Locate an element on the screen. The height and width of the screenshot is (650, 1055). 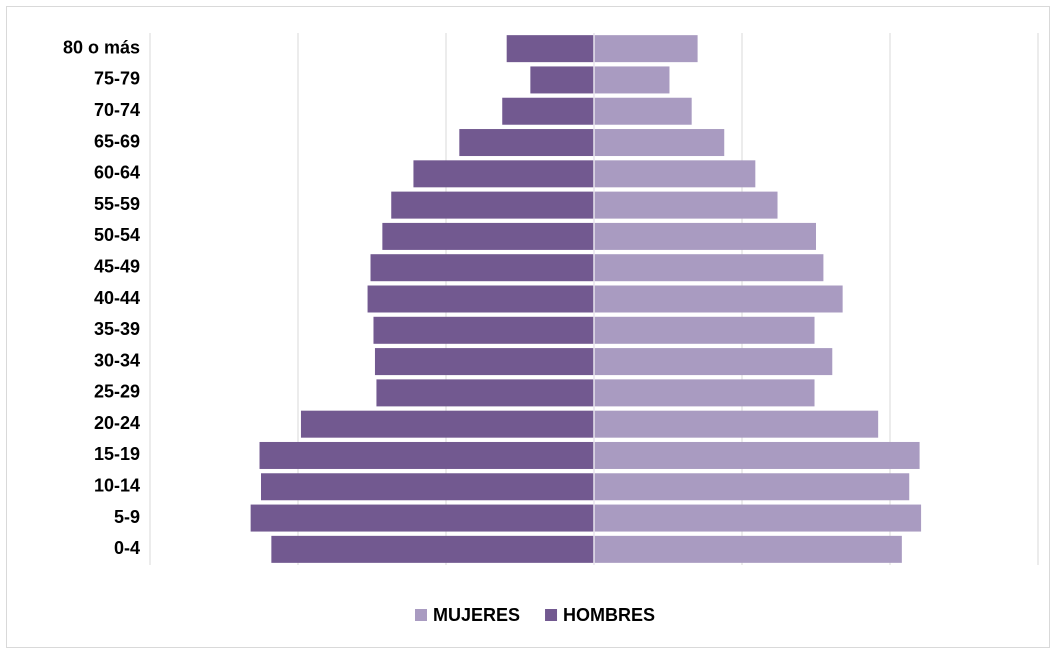
y-tick-label: 15-19 is located at coordinates (117, 454).